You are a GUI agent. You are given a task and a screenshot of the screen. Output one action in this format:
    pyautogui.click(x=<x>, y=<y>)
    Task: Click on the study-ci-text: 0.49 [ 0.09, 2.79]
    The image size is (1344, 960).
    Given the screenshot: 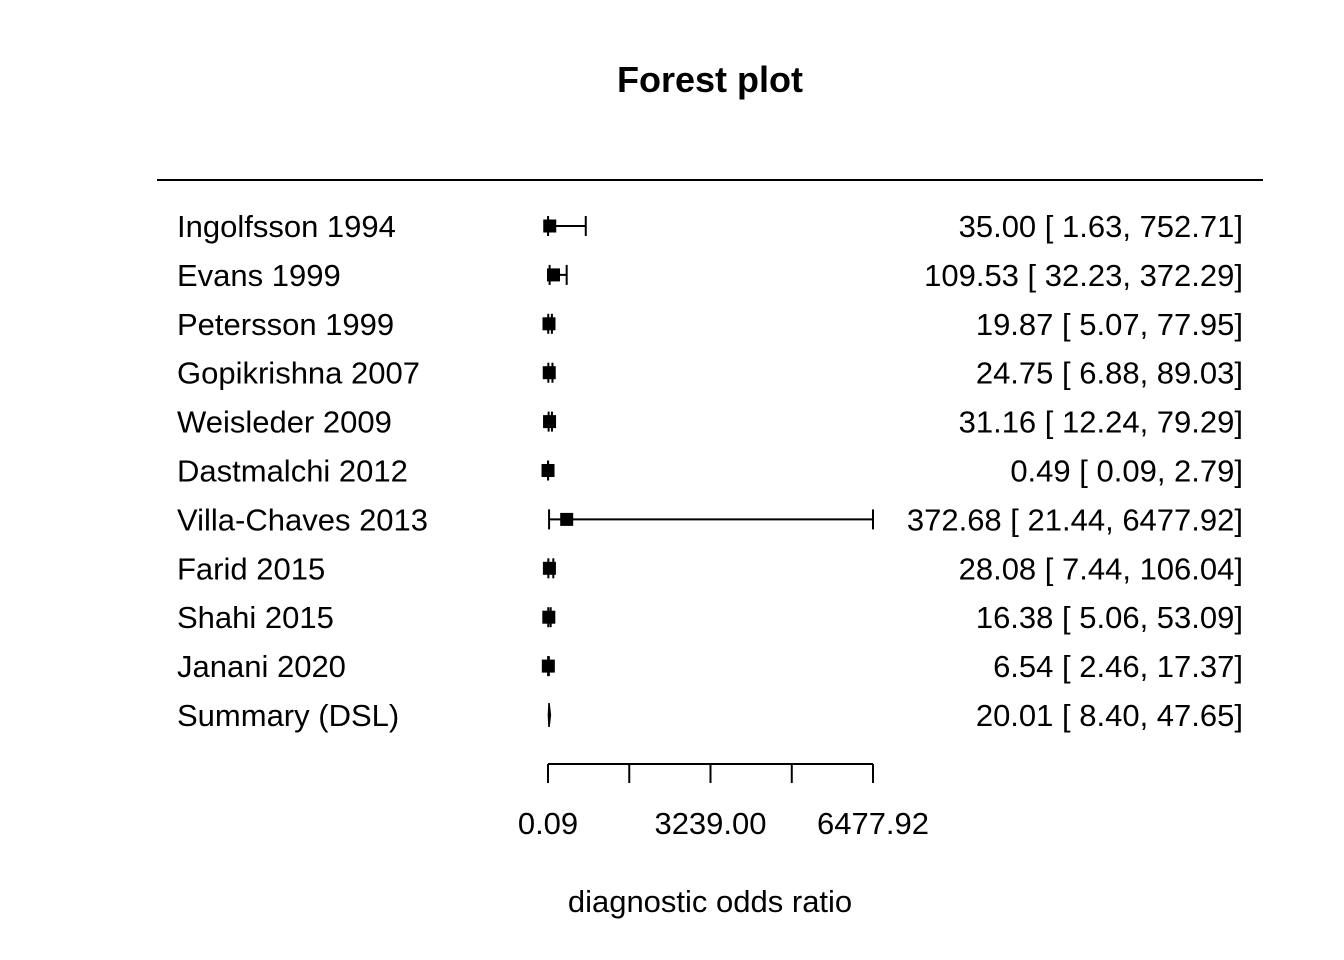 What is the action you would take?
    pyautogui.click(x=1126, y=471)
    